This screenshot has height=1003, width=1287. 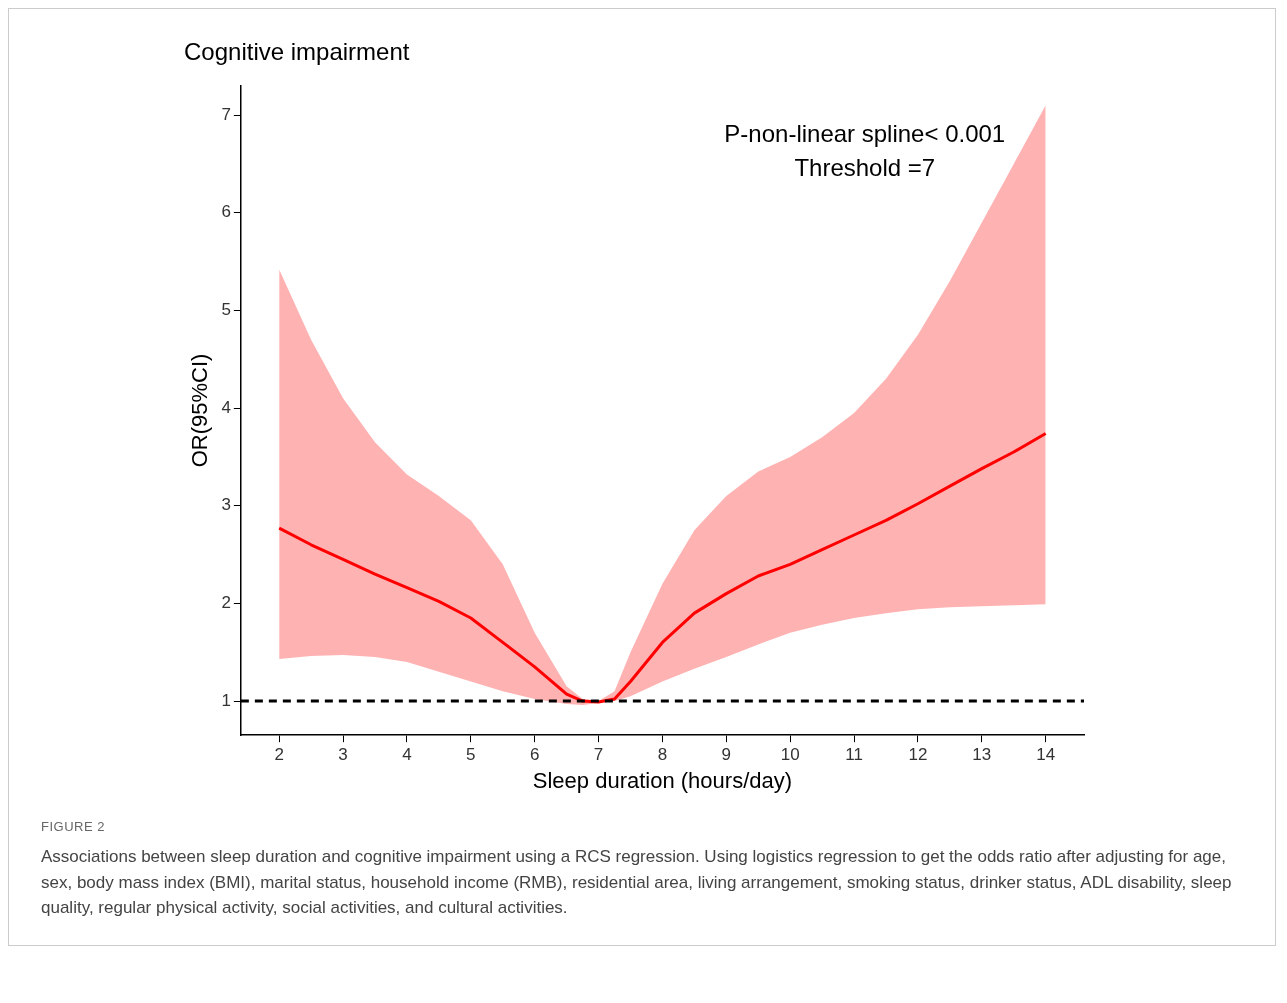 I want to click on x-tick-label: 8, so click(x=662, y=755).